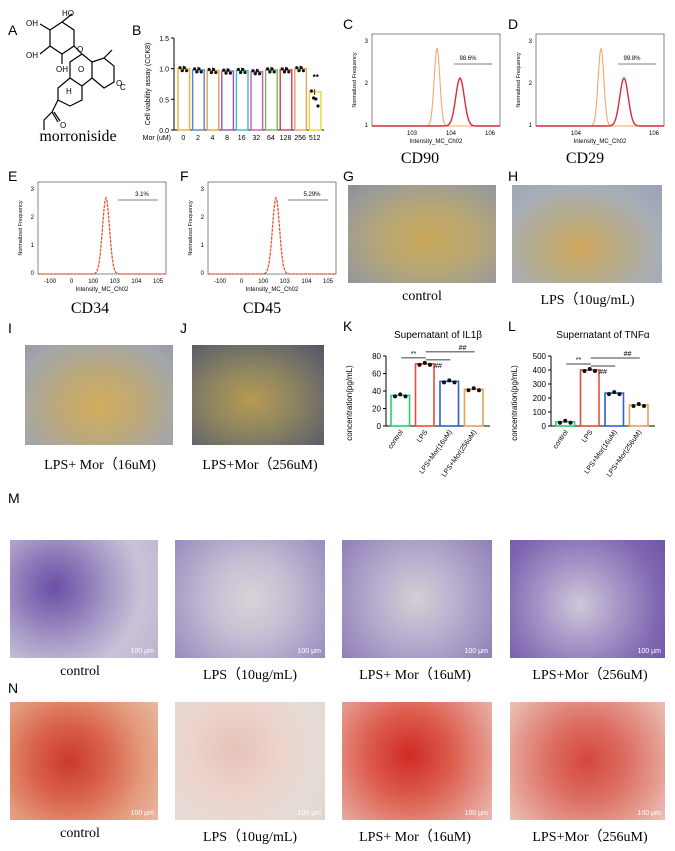  I want to click on significance-label: **, so click(414, 354).